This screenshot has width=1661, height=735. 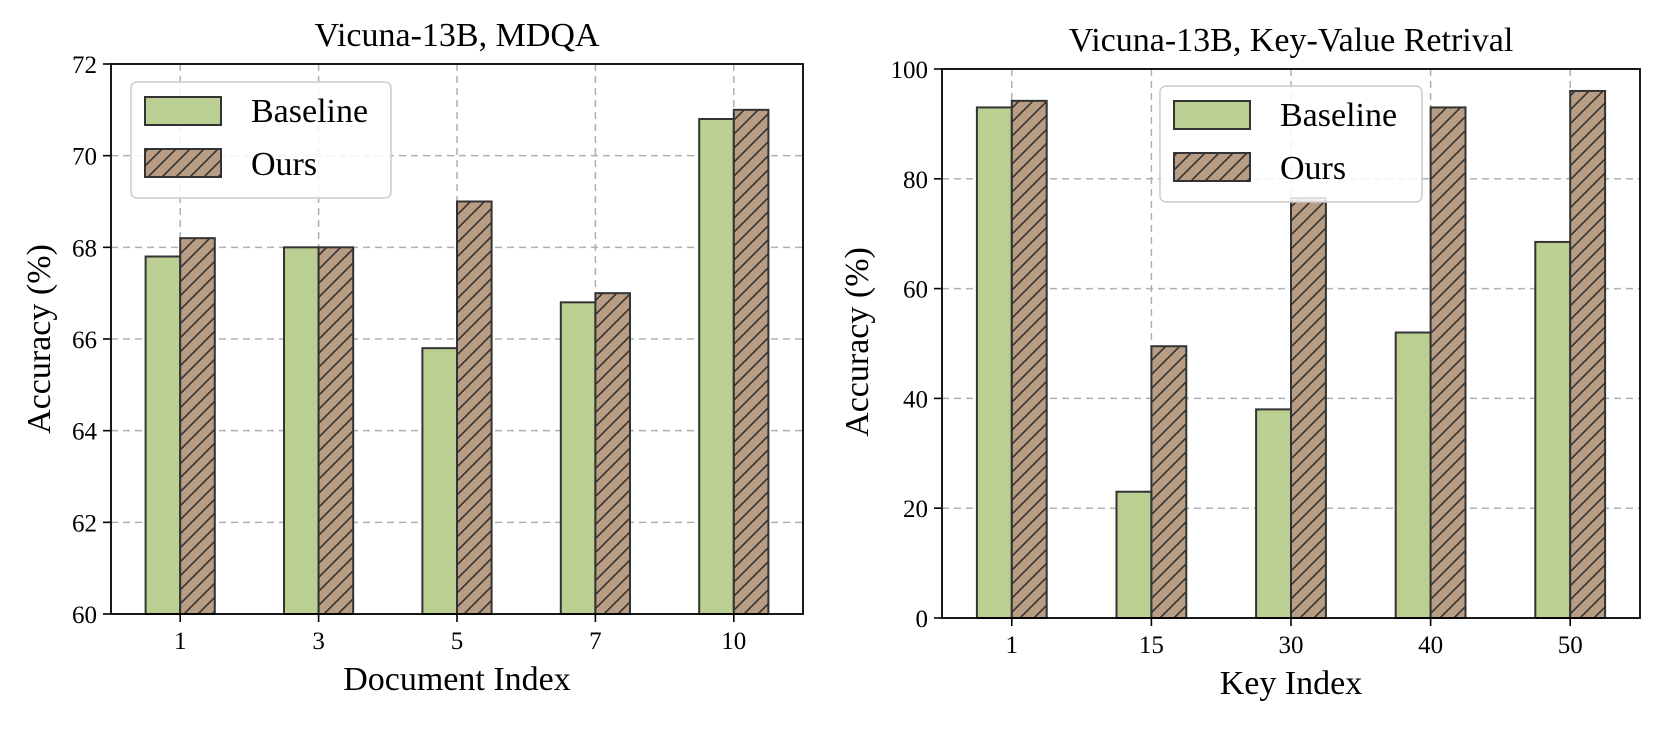 What do you see at coordinates (84, 523) in the screenshot?
I see `y-tick-label: 62` at bounding box center [84, 523].